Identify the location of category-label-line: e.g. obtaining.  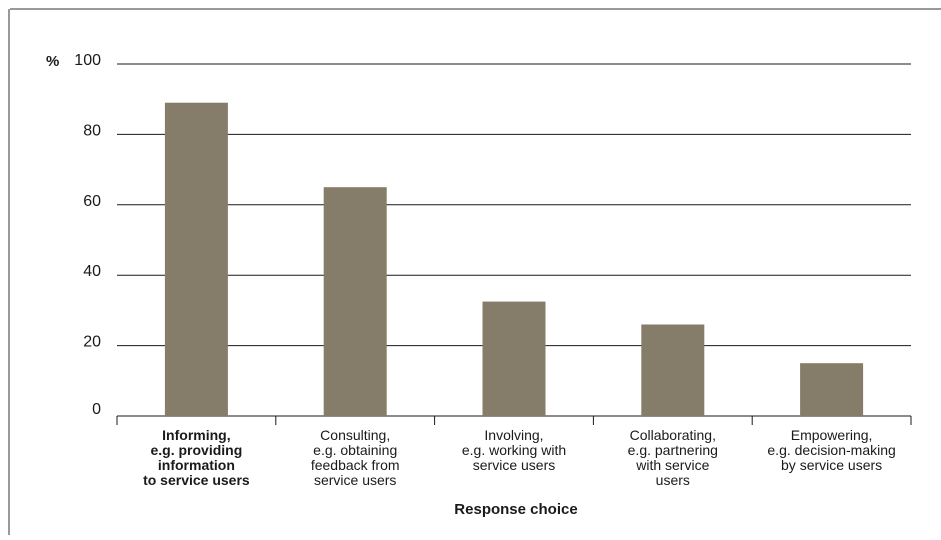
(355, 450).